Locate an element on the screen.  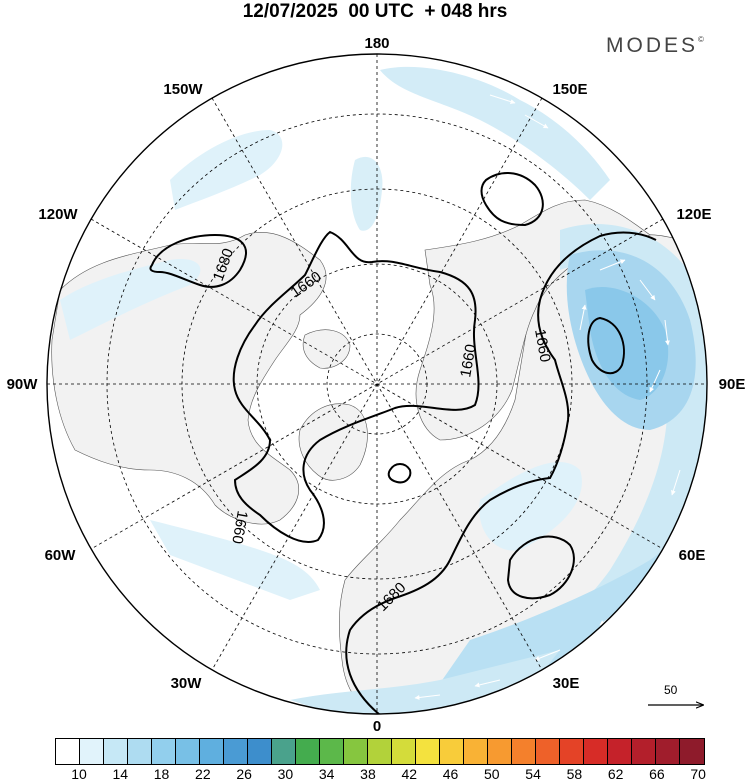
reference-vector-label: 50 is located at coordinates (671, 690).